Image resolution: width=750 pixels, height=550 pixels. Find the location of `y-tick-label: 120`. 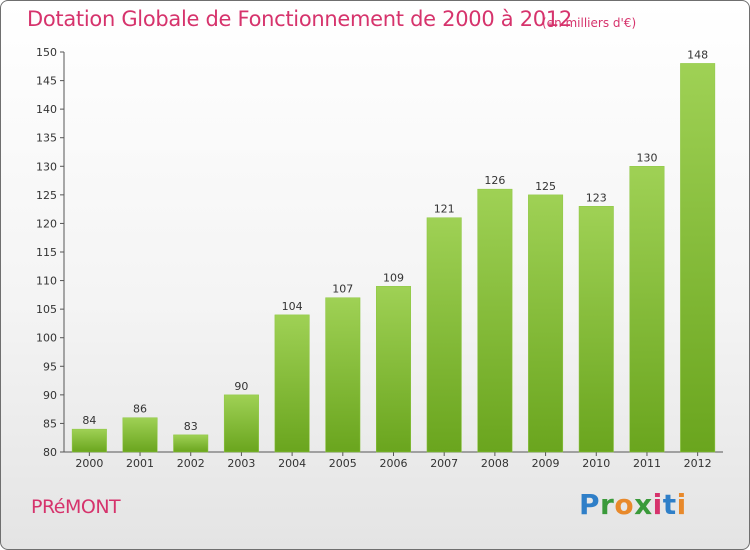

y-tick-label: 120 is located at coordinates (46, 223).